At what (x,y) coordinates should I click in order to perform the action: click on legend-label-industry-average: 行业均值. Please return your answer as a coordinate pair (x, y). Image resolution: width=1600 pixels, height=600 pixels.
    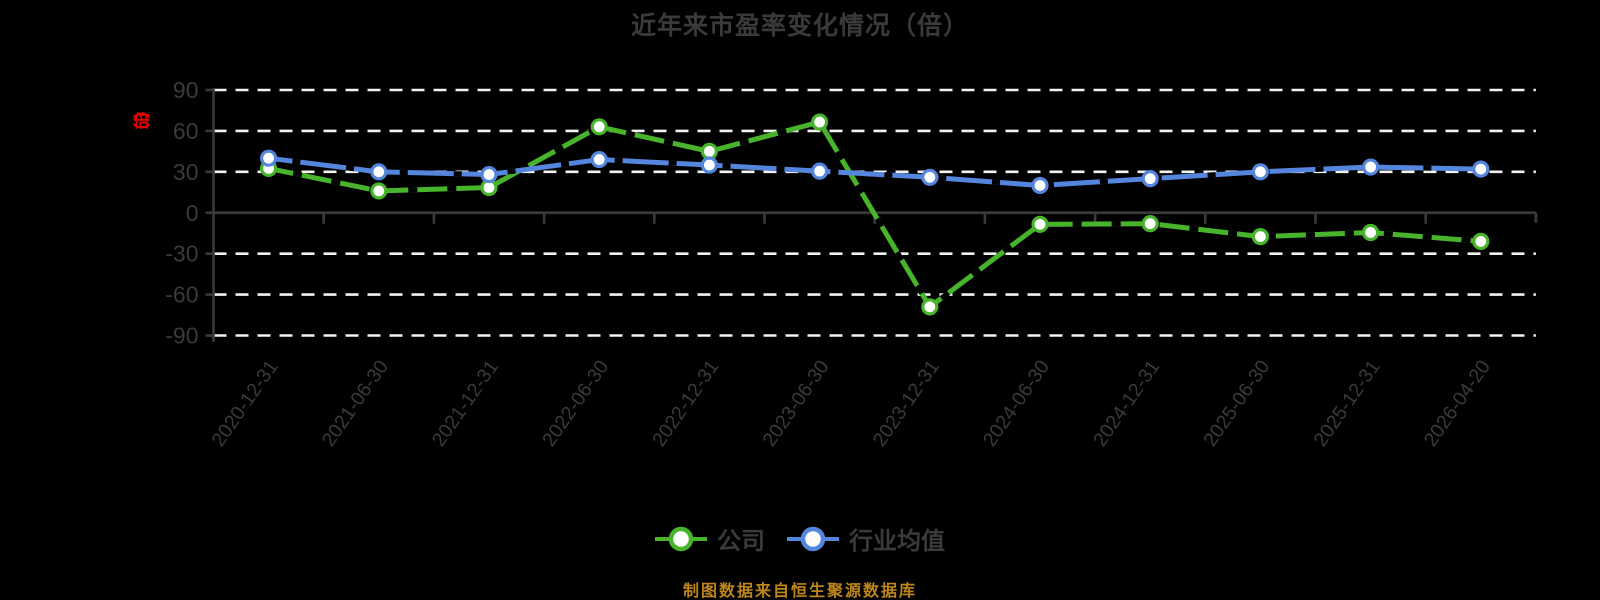
    Looking at the image, I should click on (897, 541).